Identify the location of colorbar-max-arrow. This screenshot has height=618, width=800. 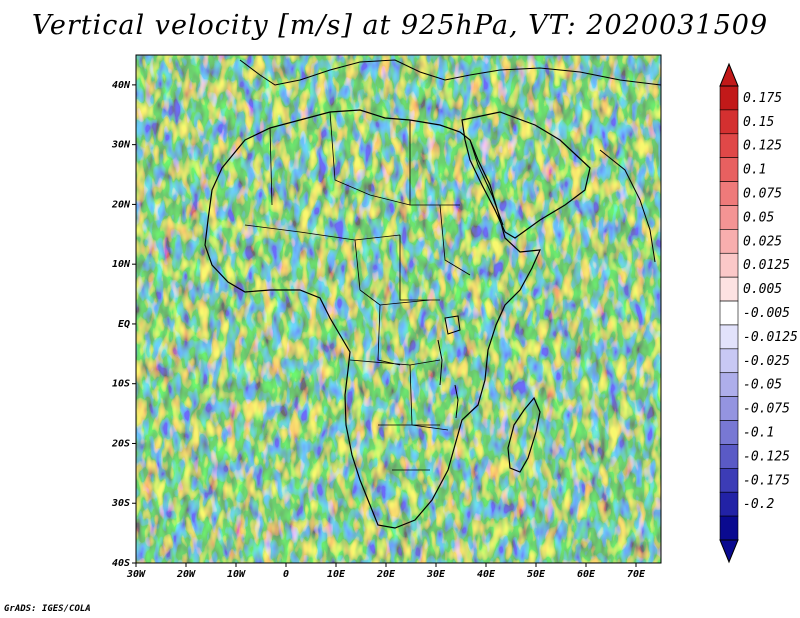
(729, 74).